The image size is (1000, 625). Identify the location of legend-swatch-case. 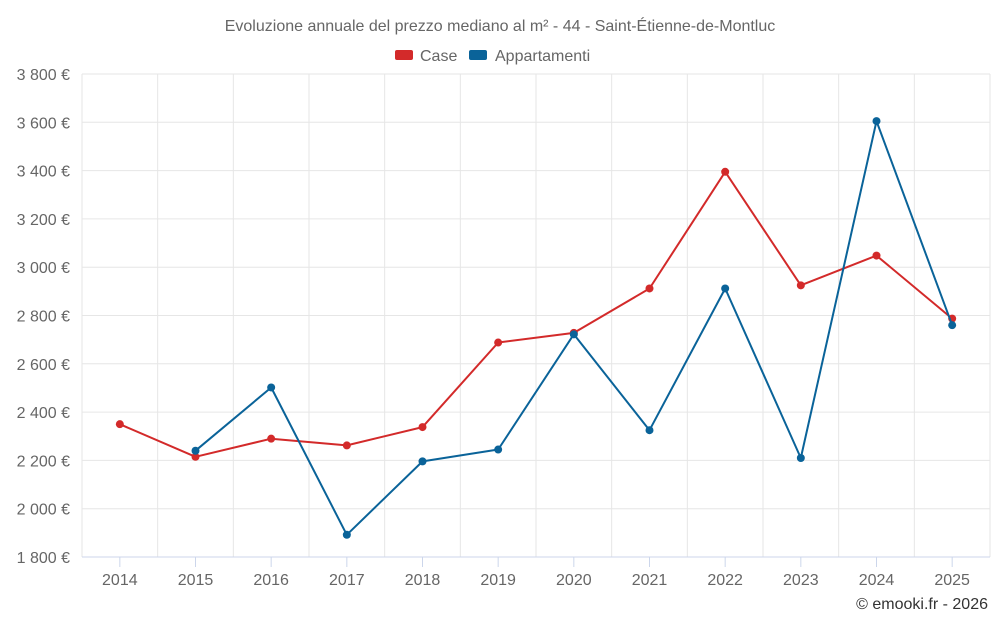
(404, 55).